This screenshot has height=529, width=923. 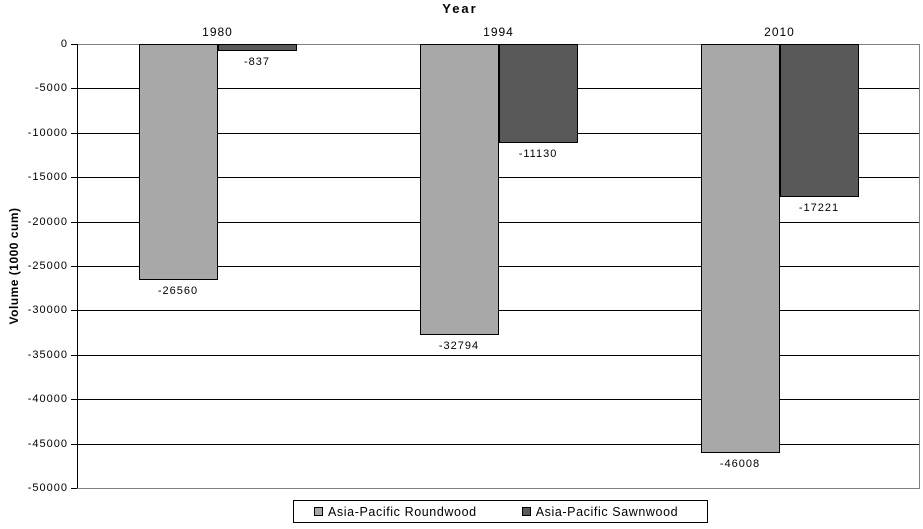 What do you see at coordinates (74, 133) in the screenshot?
I see `y-axis-tick--10000` at bounding box center [74, 133].